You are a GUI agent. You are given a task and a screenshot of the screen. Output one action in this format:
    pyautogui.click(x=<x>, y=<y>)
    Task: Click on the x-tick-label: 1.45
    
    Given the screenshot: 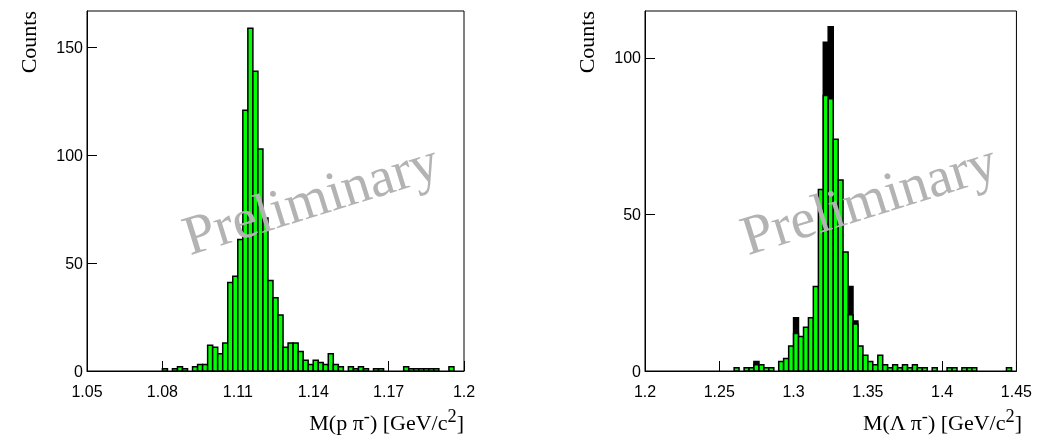 What is the action you would take?
    pyautogui.click(x=1016, y=391)
    